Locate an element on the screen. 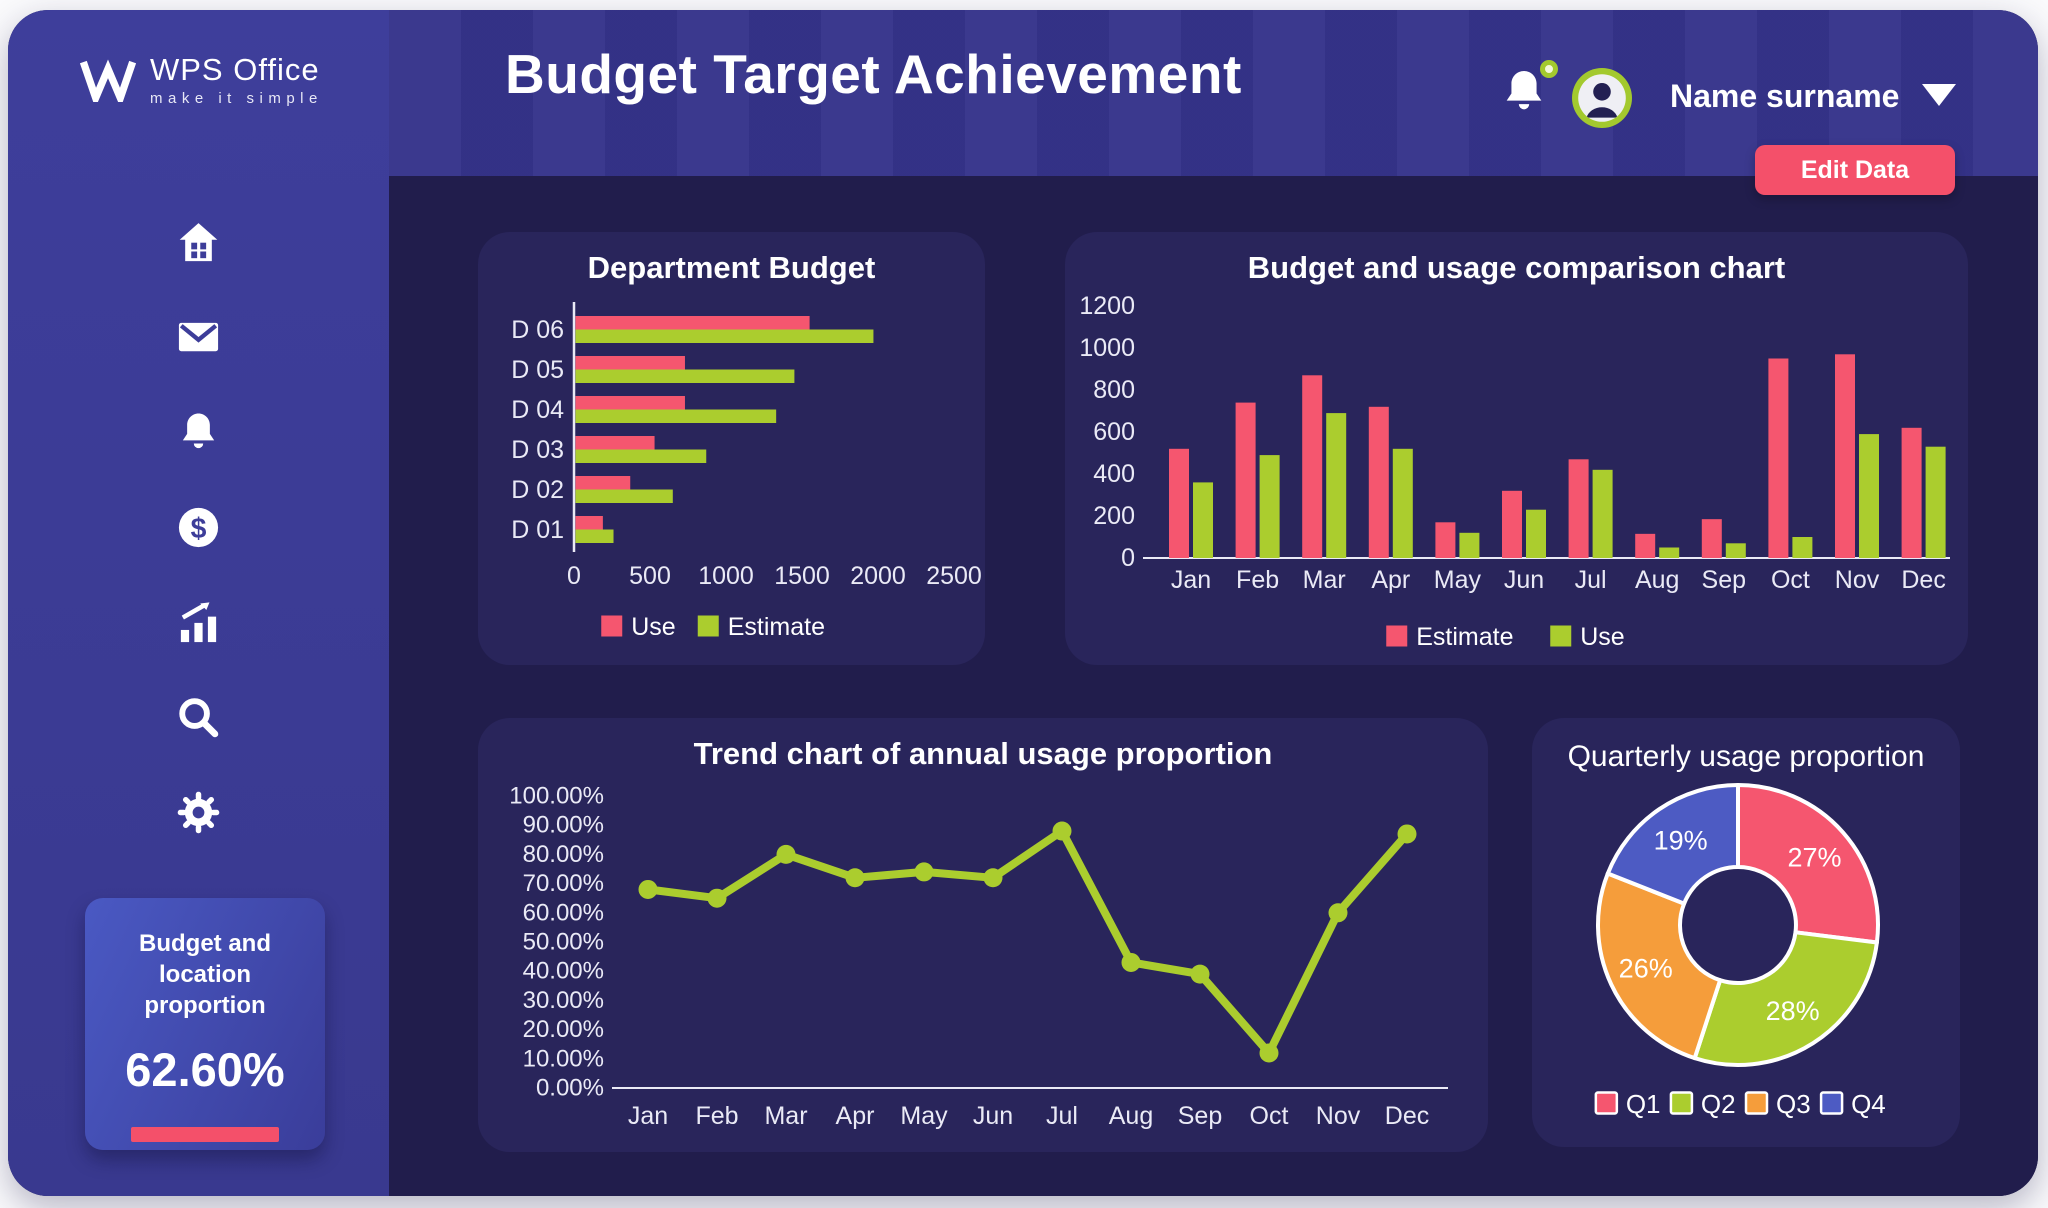  bar-Estimate-Jul is located at coordinates (1578, 508).